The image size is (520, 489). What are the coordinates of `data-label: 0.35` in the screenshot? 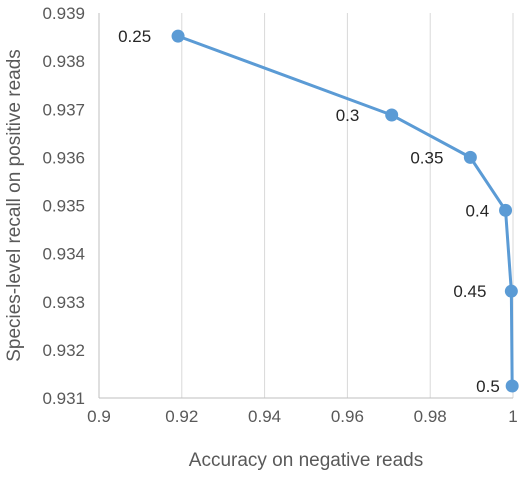 It's located at (426, 157).